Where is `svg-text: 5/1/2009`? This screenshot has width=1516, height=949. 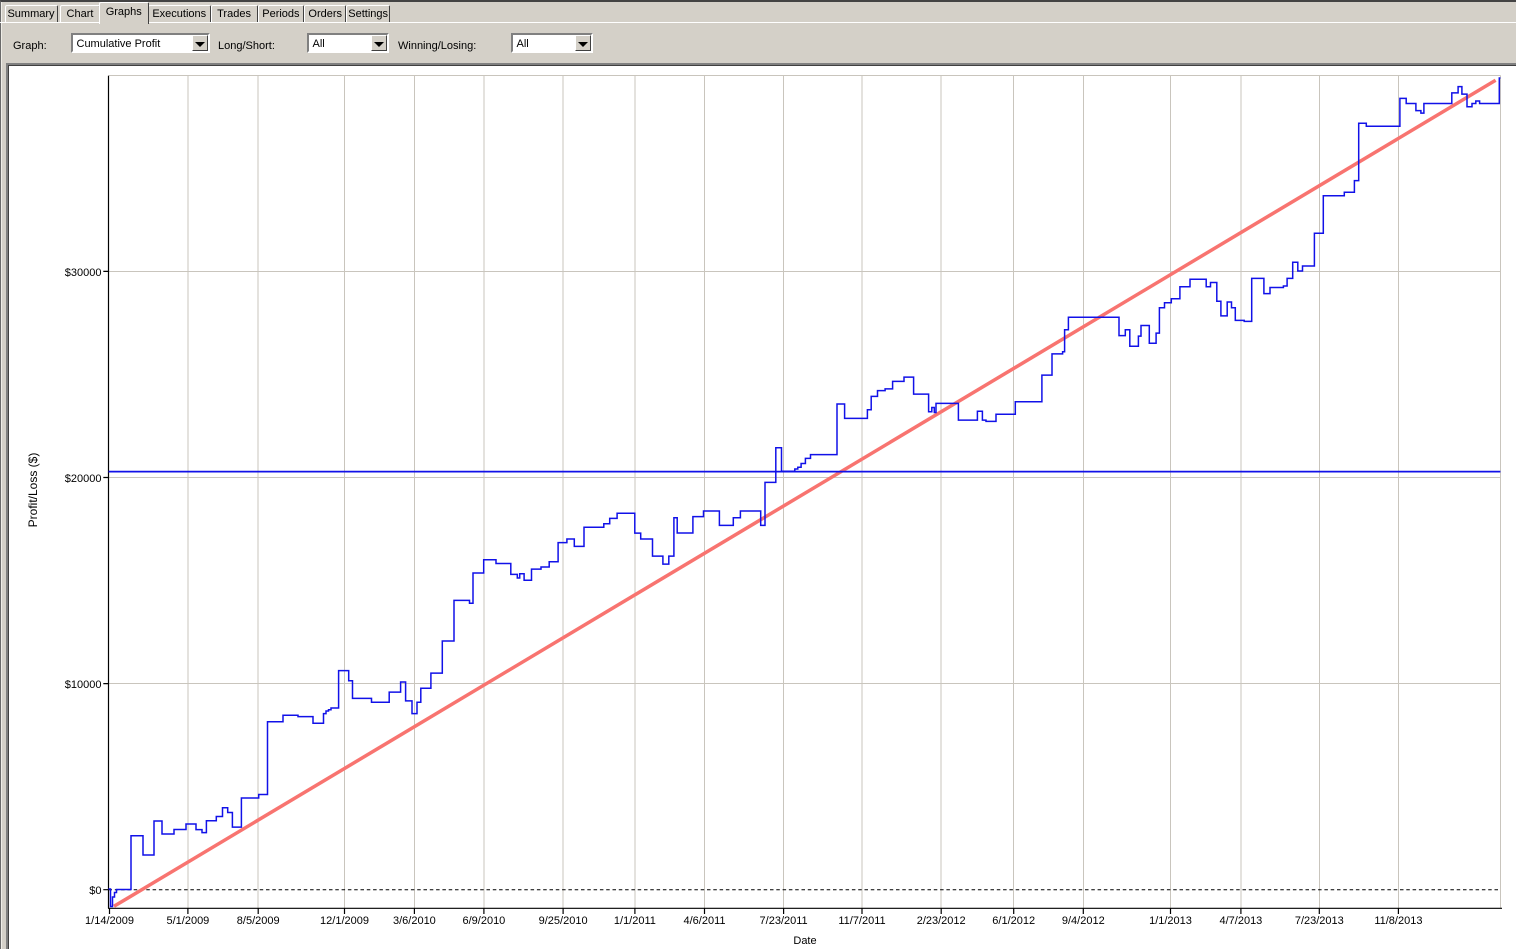
svg-text: 5/1/2009 is located at coordinates (187, 921).